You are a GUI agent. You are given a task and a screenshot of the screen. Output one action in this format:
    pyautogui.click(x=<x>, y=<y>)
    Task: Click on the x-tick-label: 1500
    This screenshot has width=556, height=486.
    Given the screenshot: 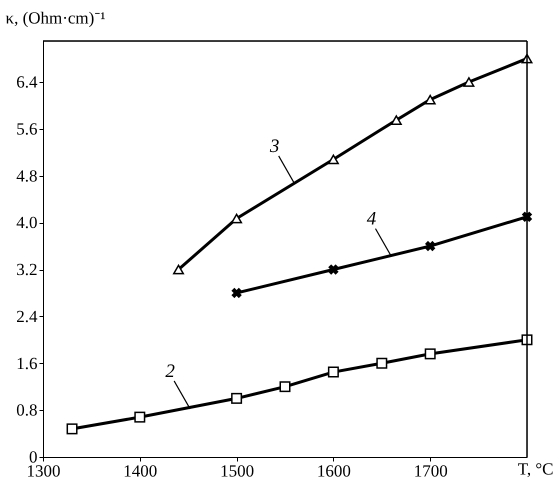 What is the action you would take?
    pyautogui.click(x=237, y=471)
    